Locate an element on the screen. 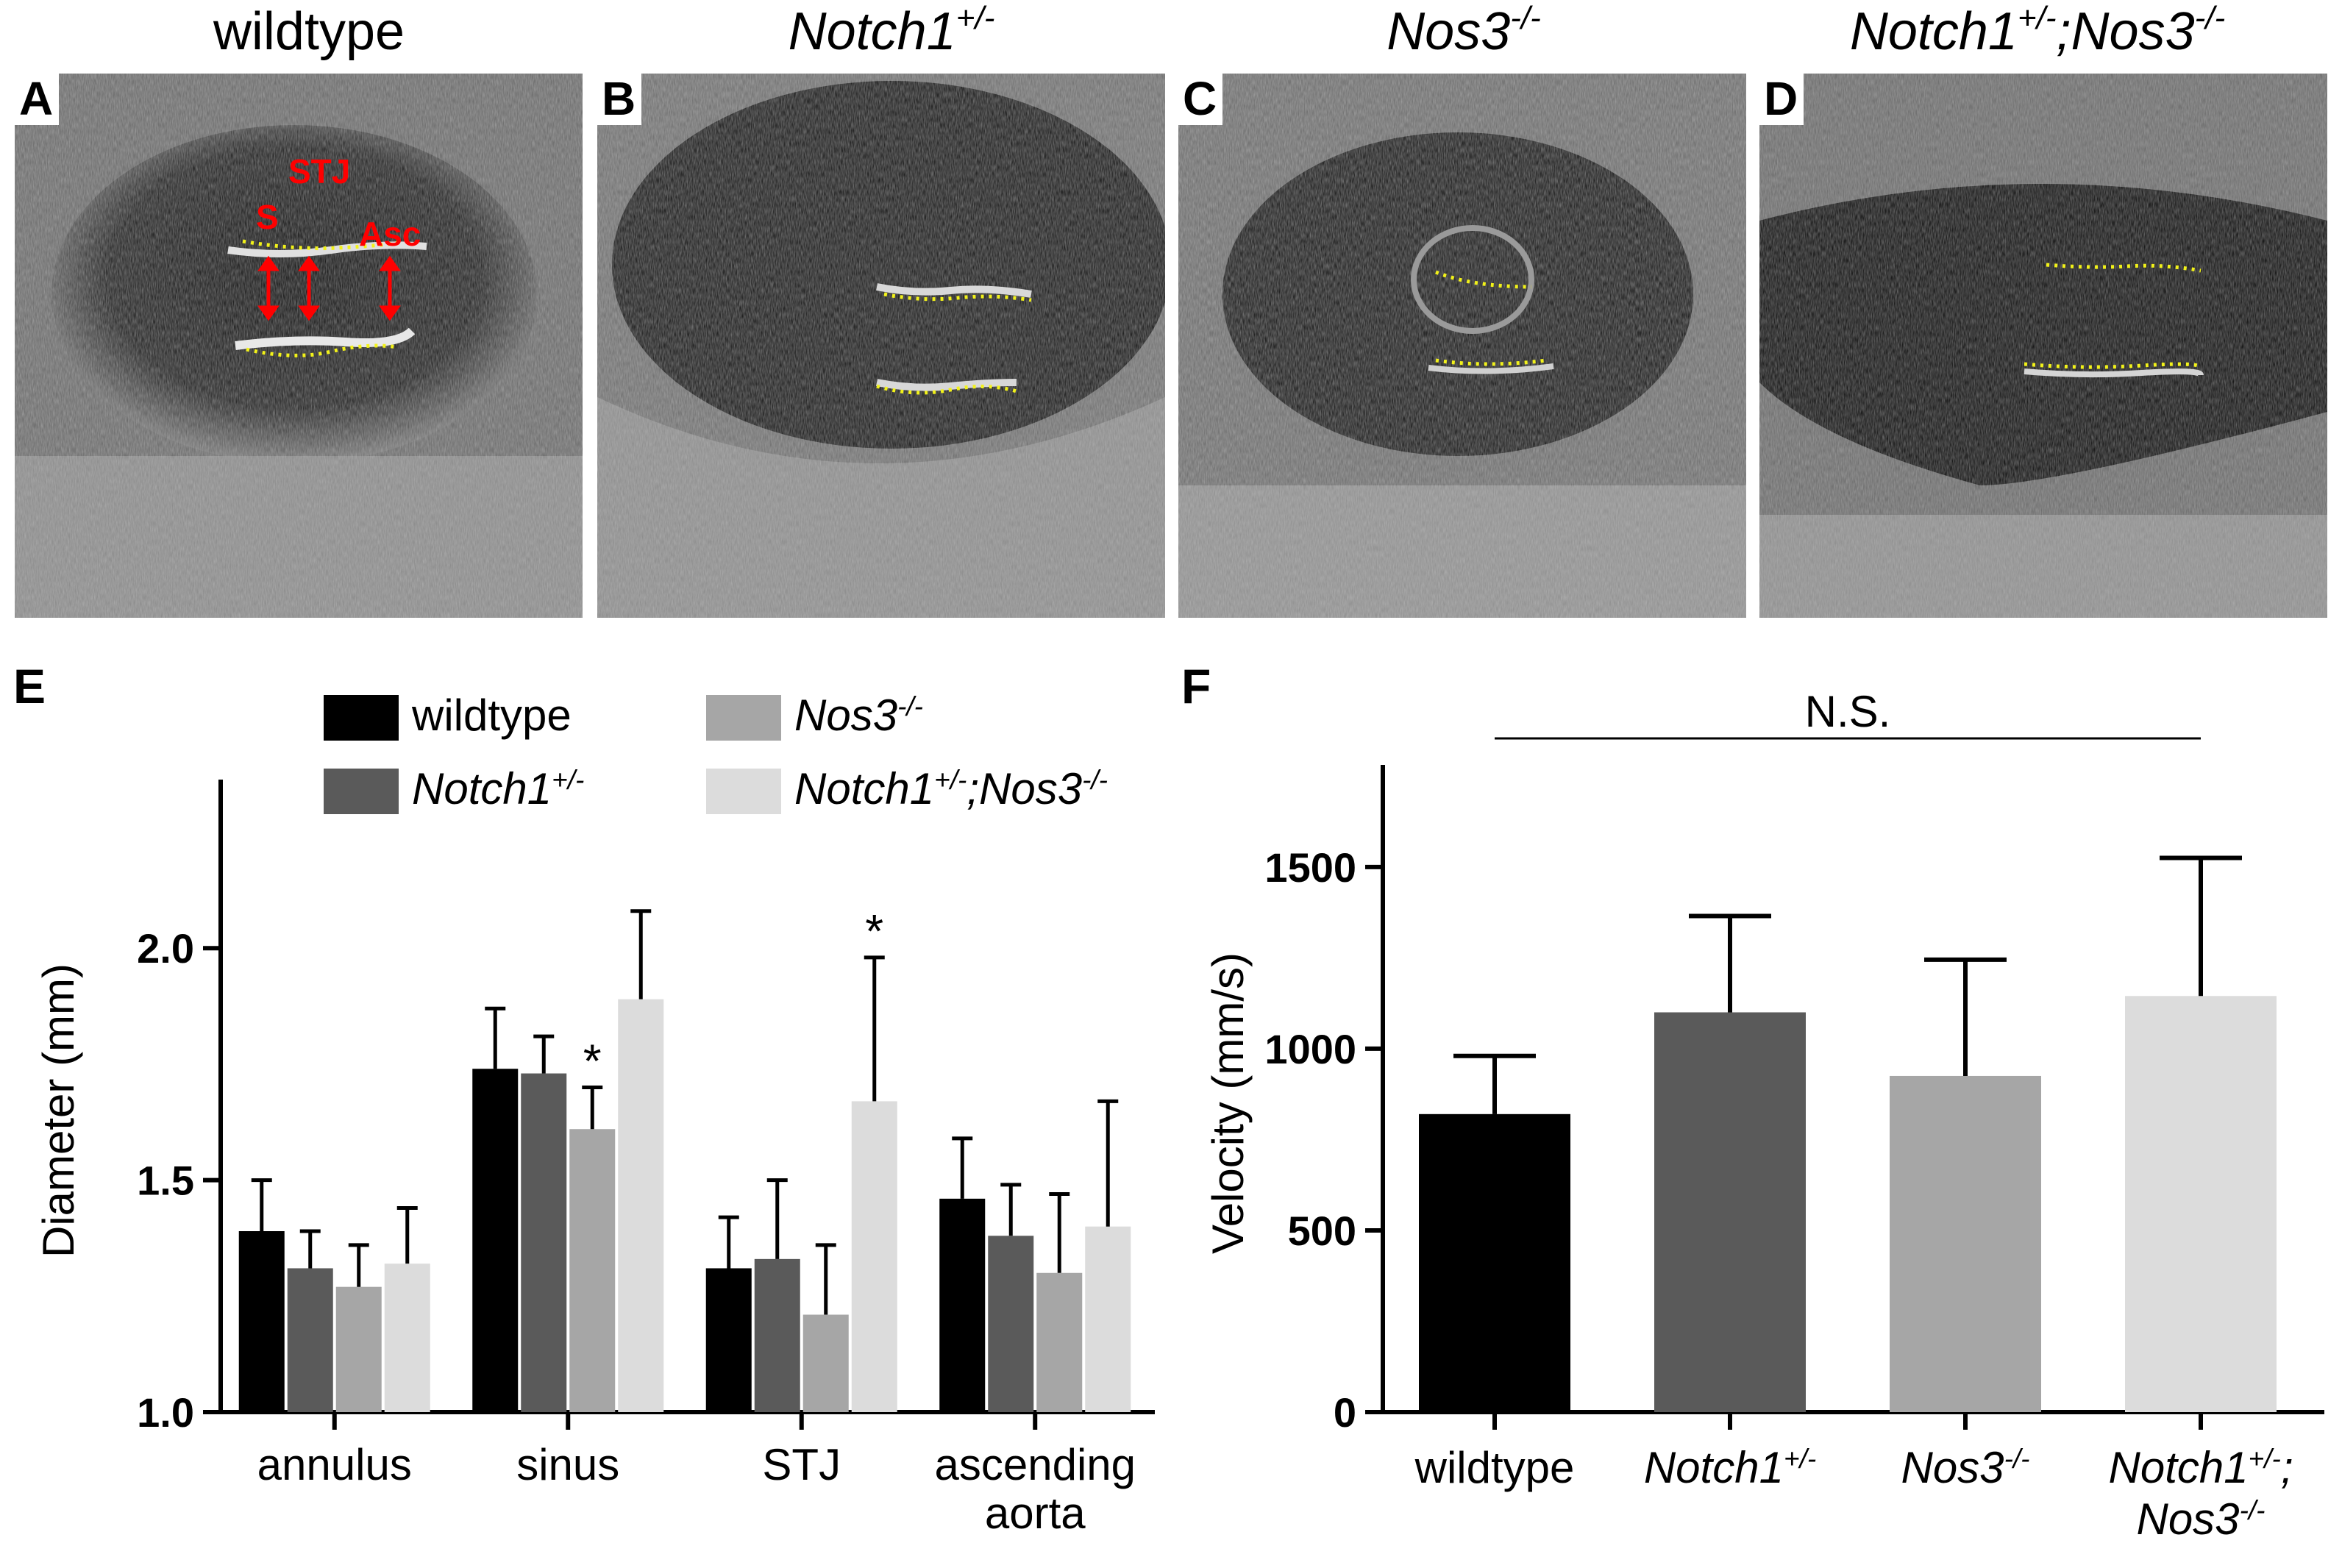 The height and width of the screenshot is (1568, 2342). x-tick-label-2-0: STJ is located at coordinates (802, 1464).